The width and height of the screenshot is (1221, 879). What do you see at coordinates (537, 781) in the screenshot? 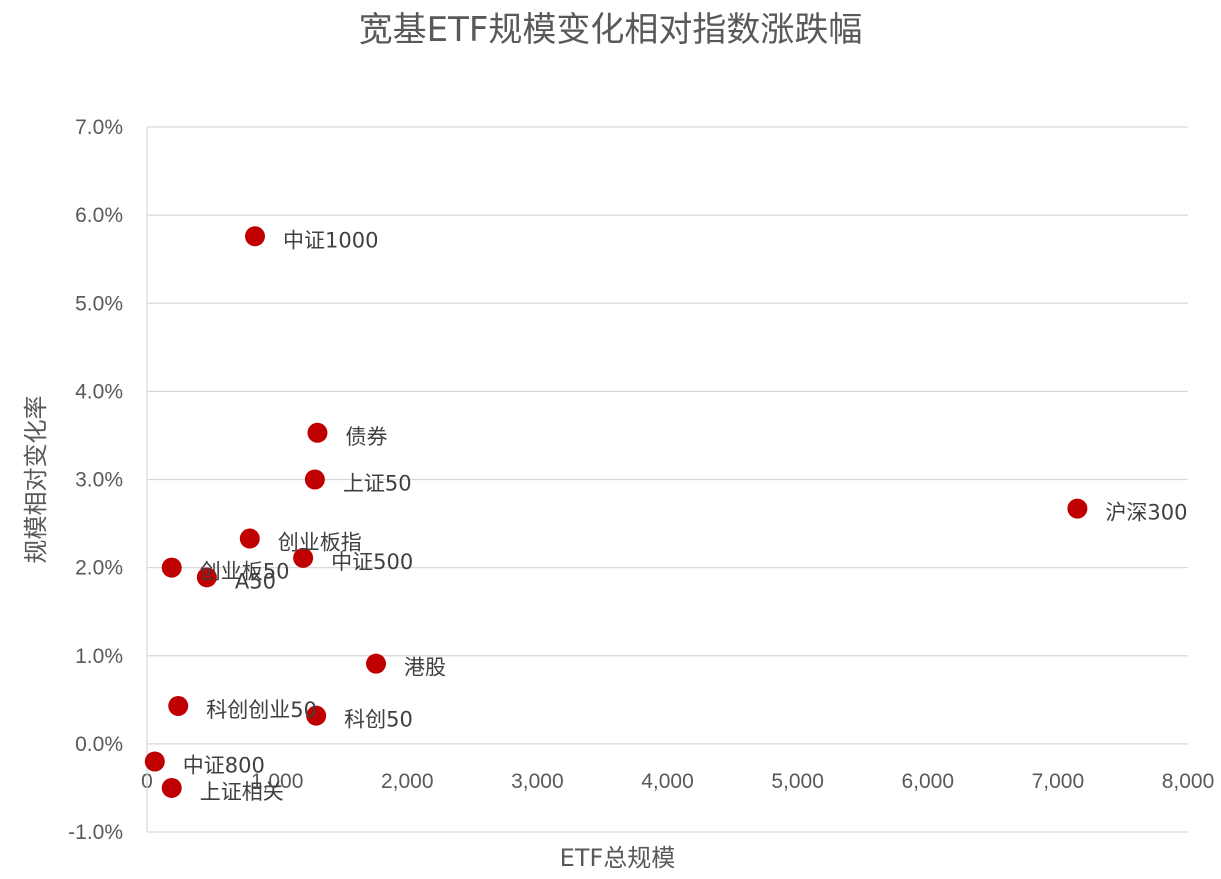
I see `x-tick-label: 3,000` at bounding box center [537, 781].